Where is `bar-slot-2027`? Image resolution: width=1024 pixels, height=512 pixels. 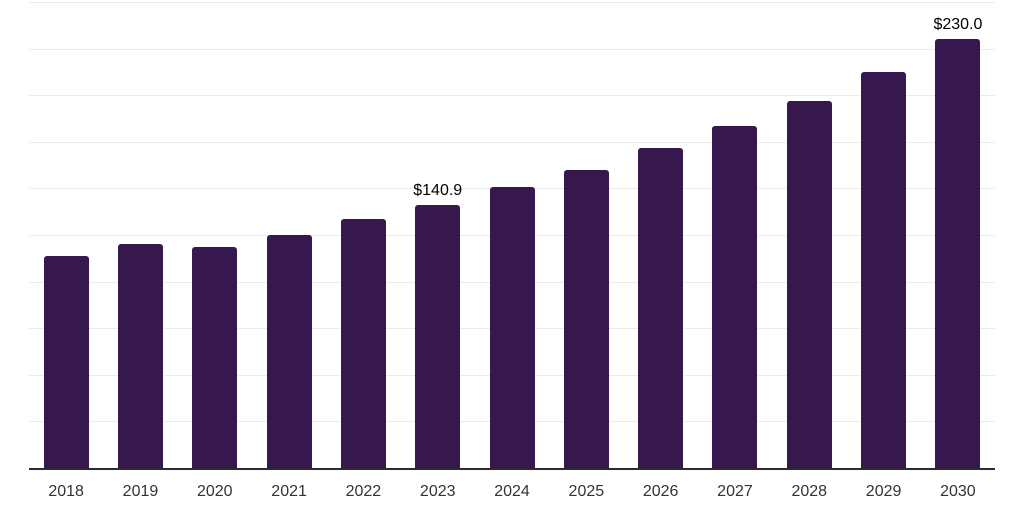 bar-slot-2027 is located at coordinates (735, 235).